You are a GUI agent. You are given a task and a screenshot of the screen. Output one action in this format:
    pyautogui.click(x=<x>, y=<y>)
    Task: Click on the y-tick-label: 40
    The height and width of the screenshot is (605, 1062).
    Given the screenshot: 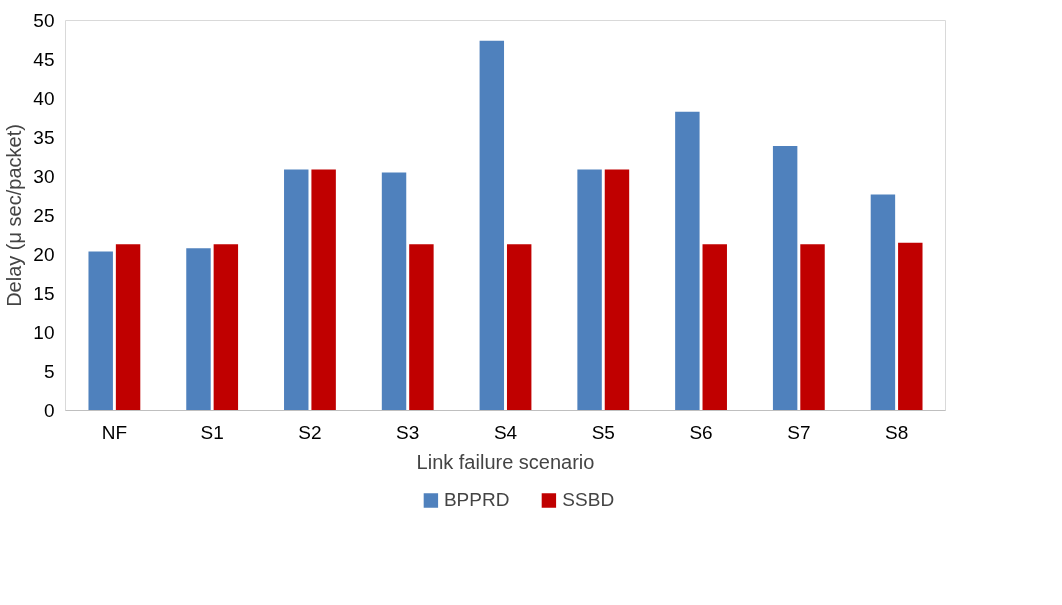 What is the action you would take?
    pyautogui.click(x=44, y=98)
    